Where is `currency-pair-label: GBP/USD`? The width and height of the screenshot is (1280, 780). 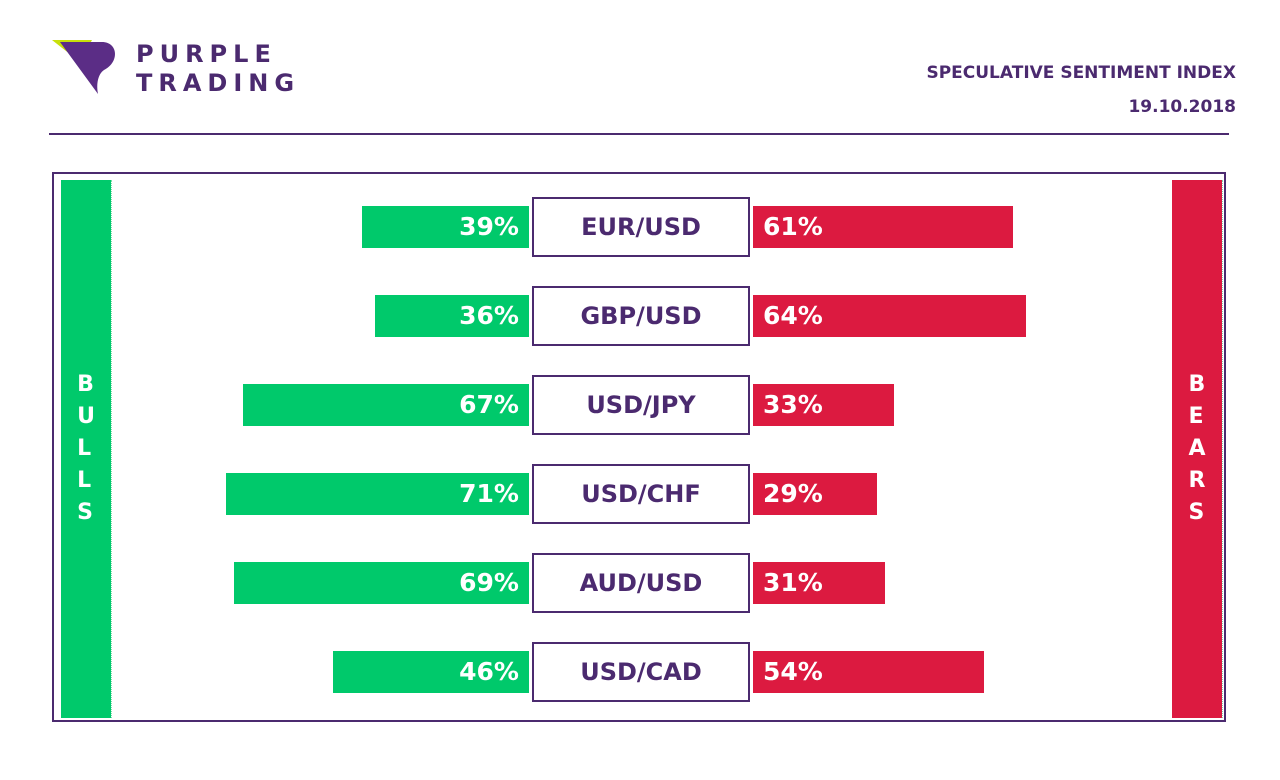 currency-pair-label: GBP/USD is located at coordinates (641, 316).